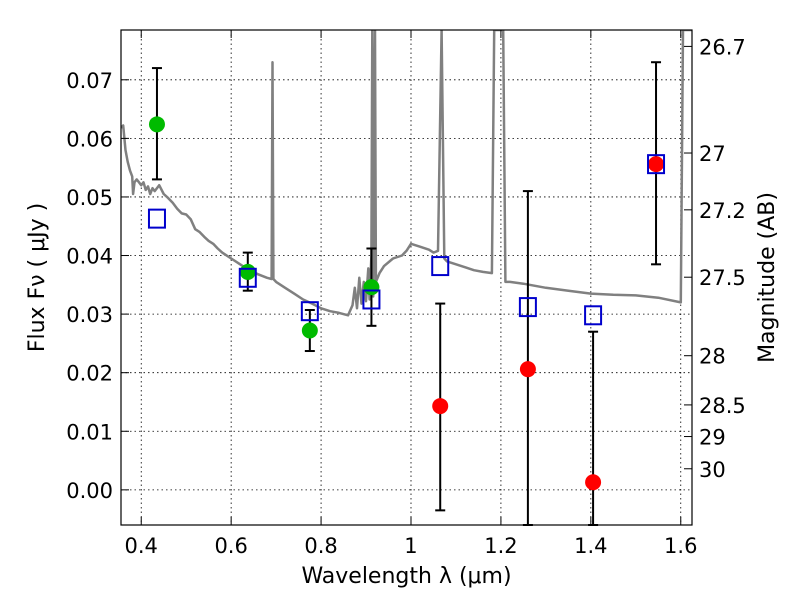 This screenshot has width=800, height=600. What do you see at coordinates (406, 576) in the screenshot?
I see `x-axis-label: Wavelength λ (μm)` at bounding box center [406, 576].